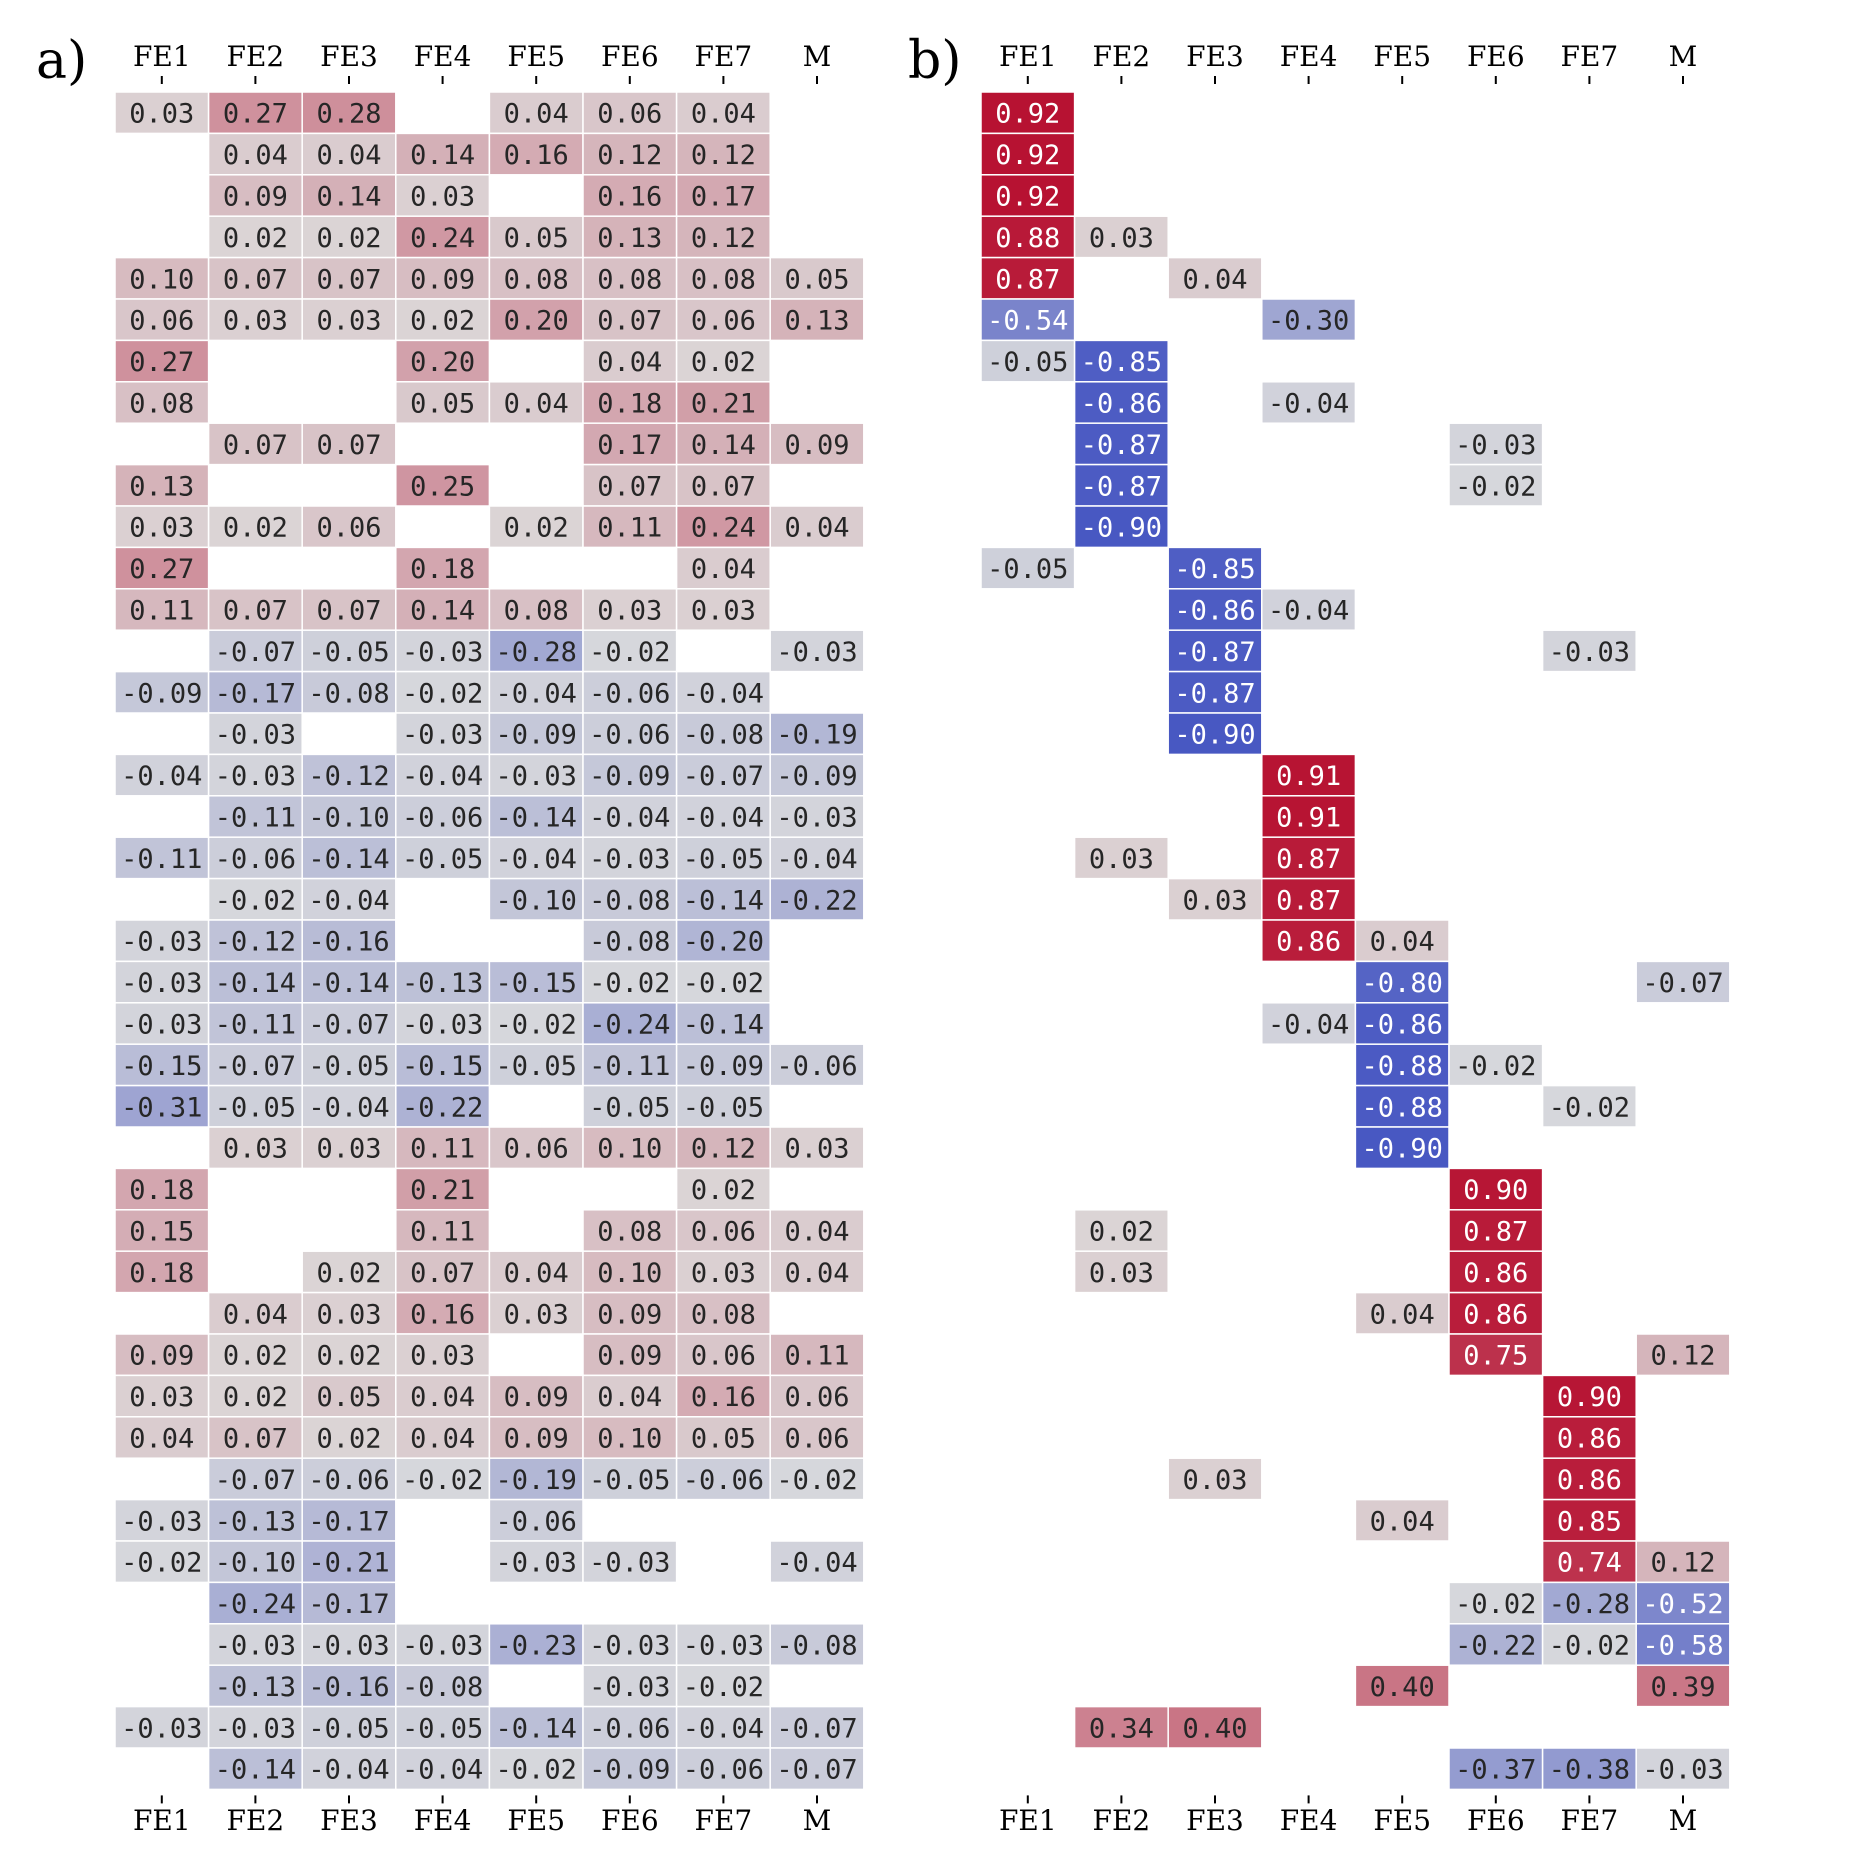  Describe the element at coordinates (161, 279) in the screenshot. I see `heatmap-cell-label-a: 0.10` at that location.